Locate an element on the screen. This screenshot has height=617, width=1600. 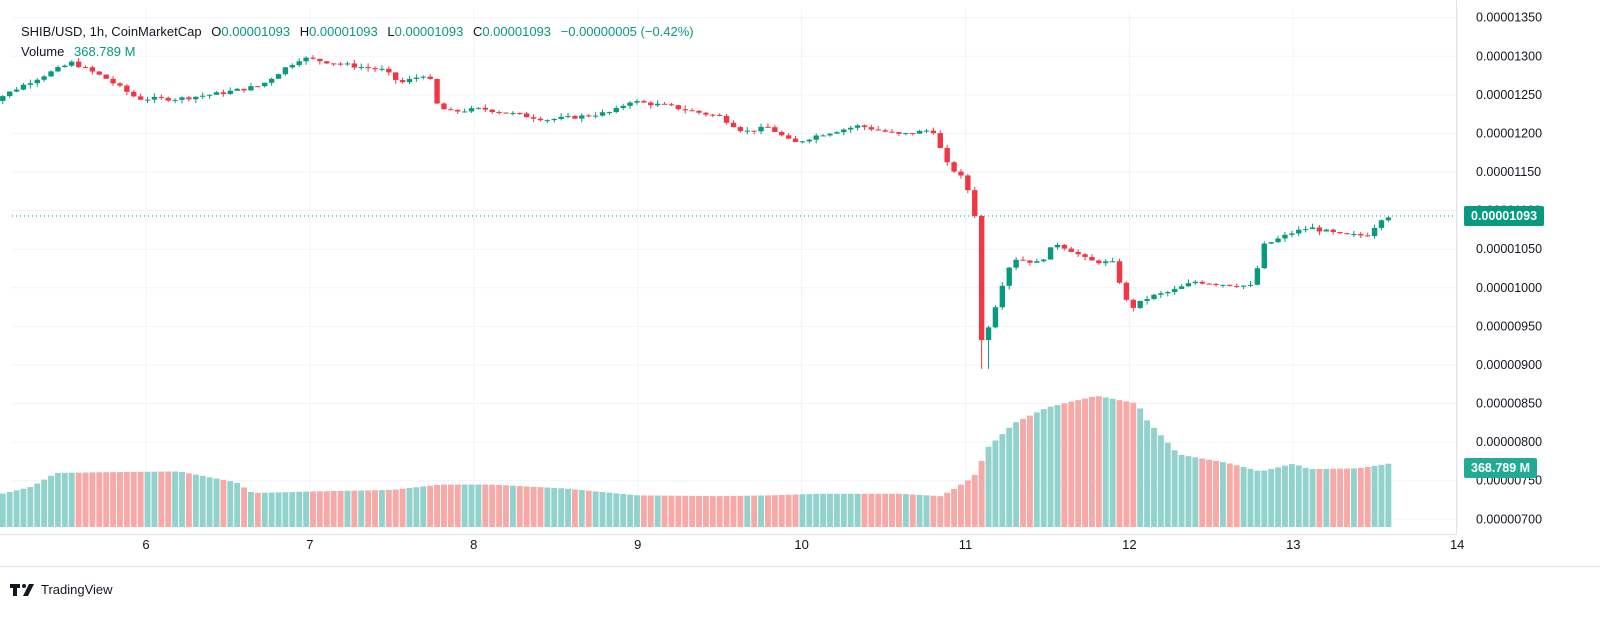
x-tick-label: 7 is located at coordinates (309, 544).